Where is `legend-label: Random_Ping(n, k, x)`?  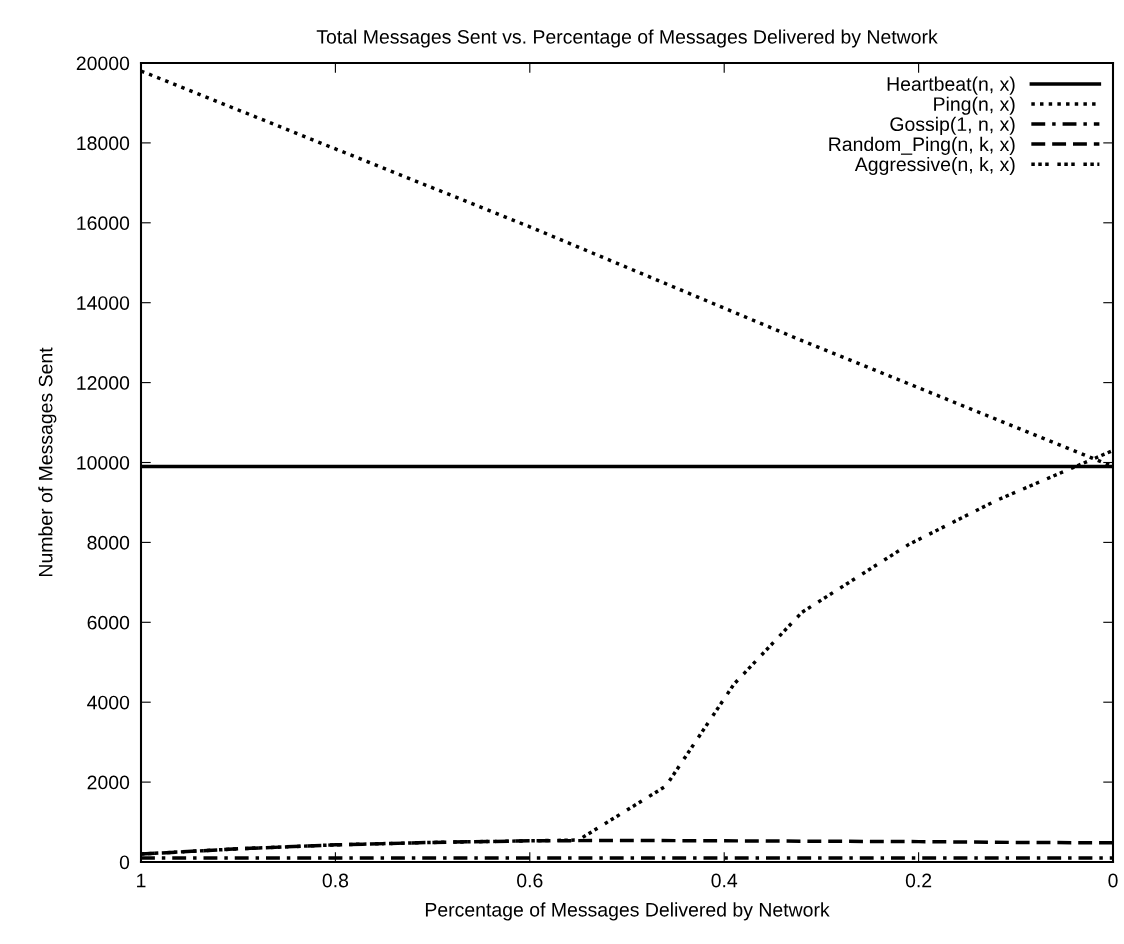
legend-label: Random_Ping(n, k, x) is located at coordinates (922, 145).